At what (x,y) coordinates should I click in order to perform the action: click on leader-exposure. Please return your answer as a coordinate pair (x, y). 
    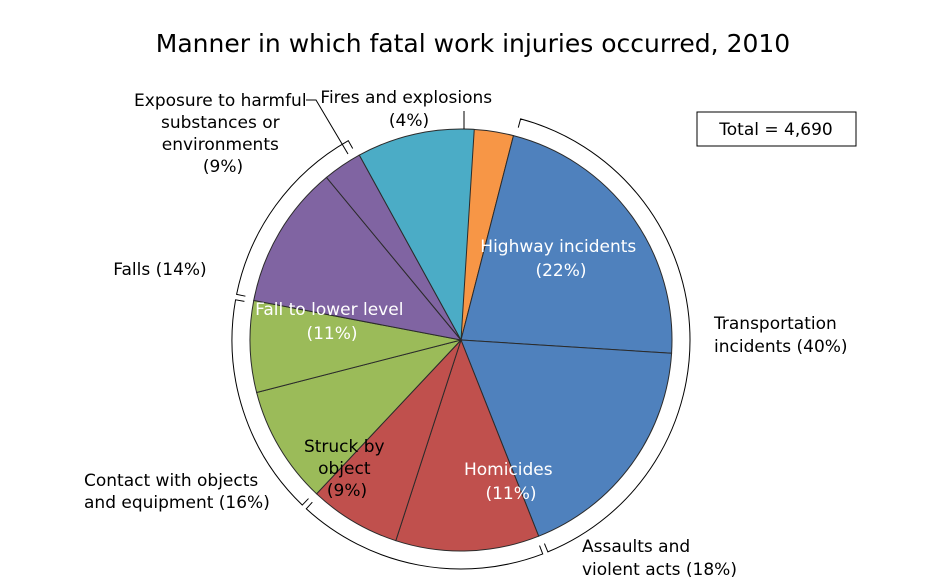
    Looking at the image, I should click on (327, 127).